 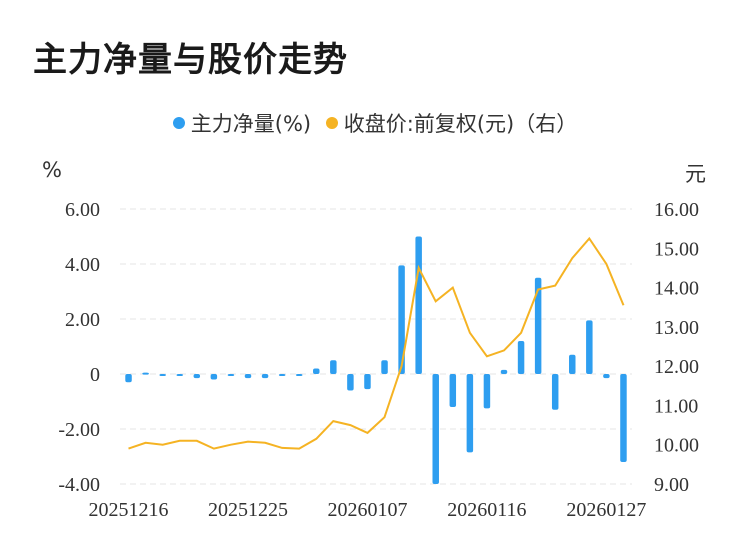 What do you see at coordinates (178, 123) in the screenshot?
I see `legend-dot-bar-icon` at bounding box center [178, 123].